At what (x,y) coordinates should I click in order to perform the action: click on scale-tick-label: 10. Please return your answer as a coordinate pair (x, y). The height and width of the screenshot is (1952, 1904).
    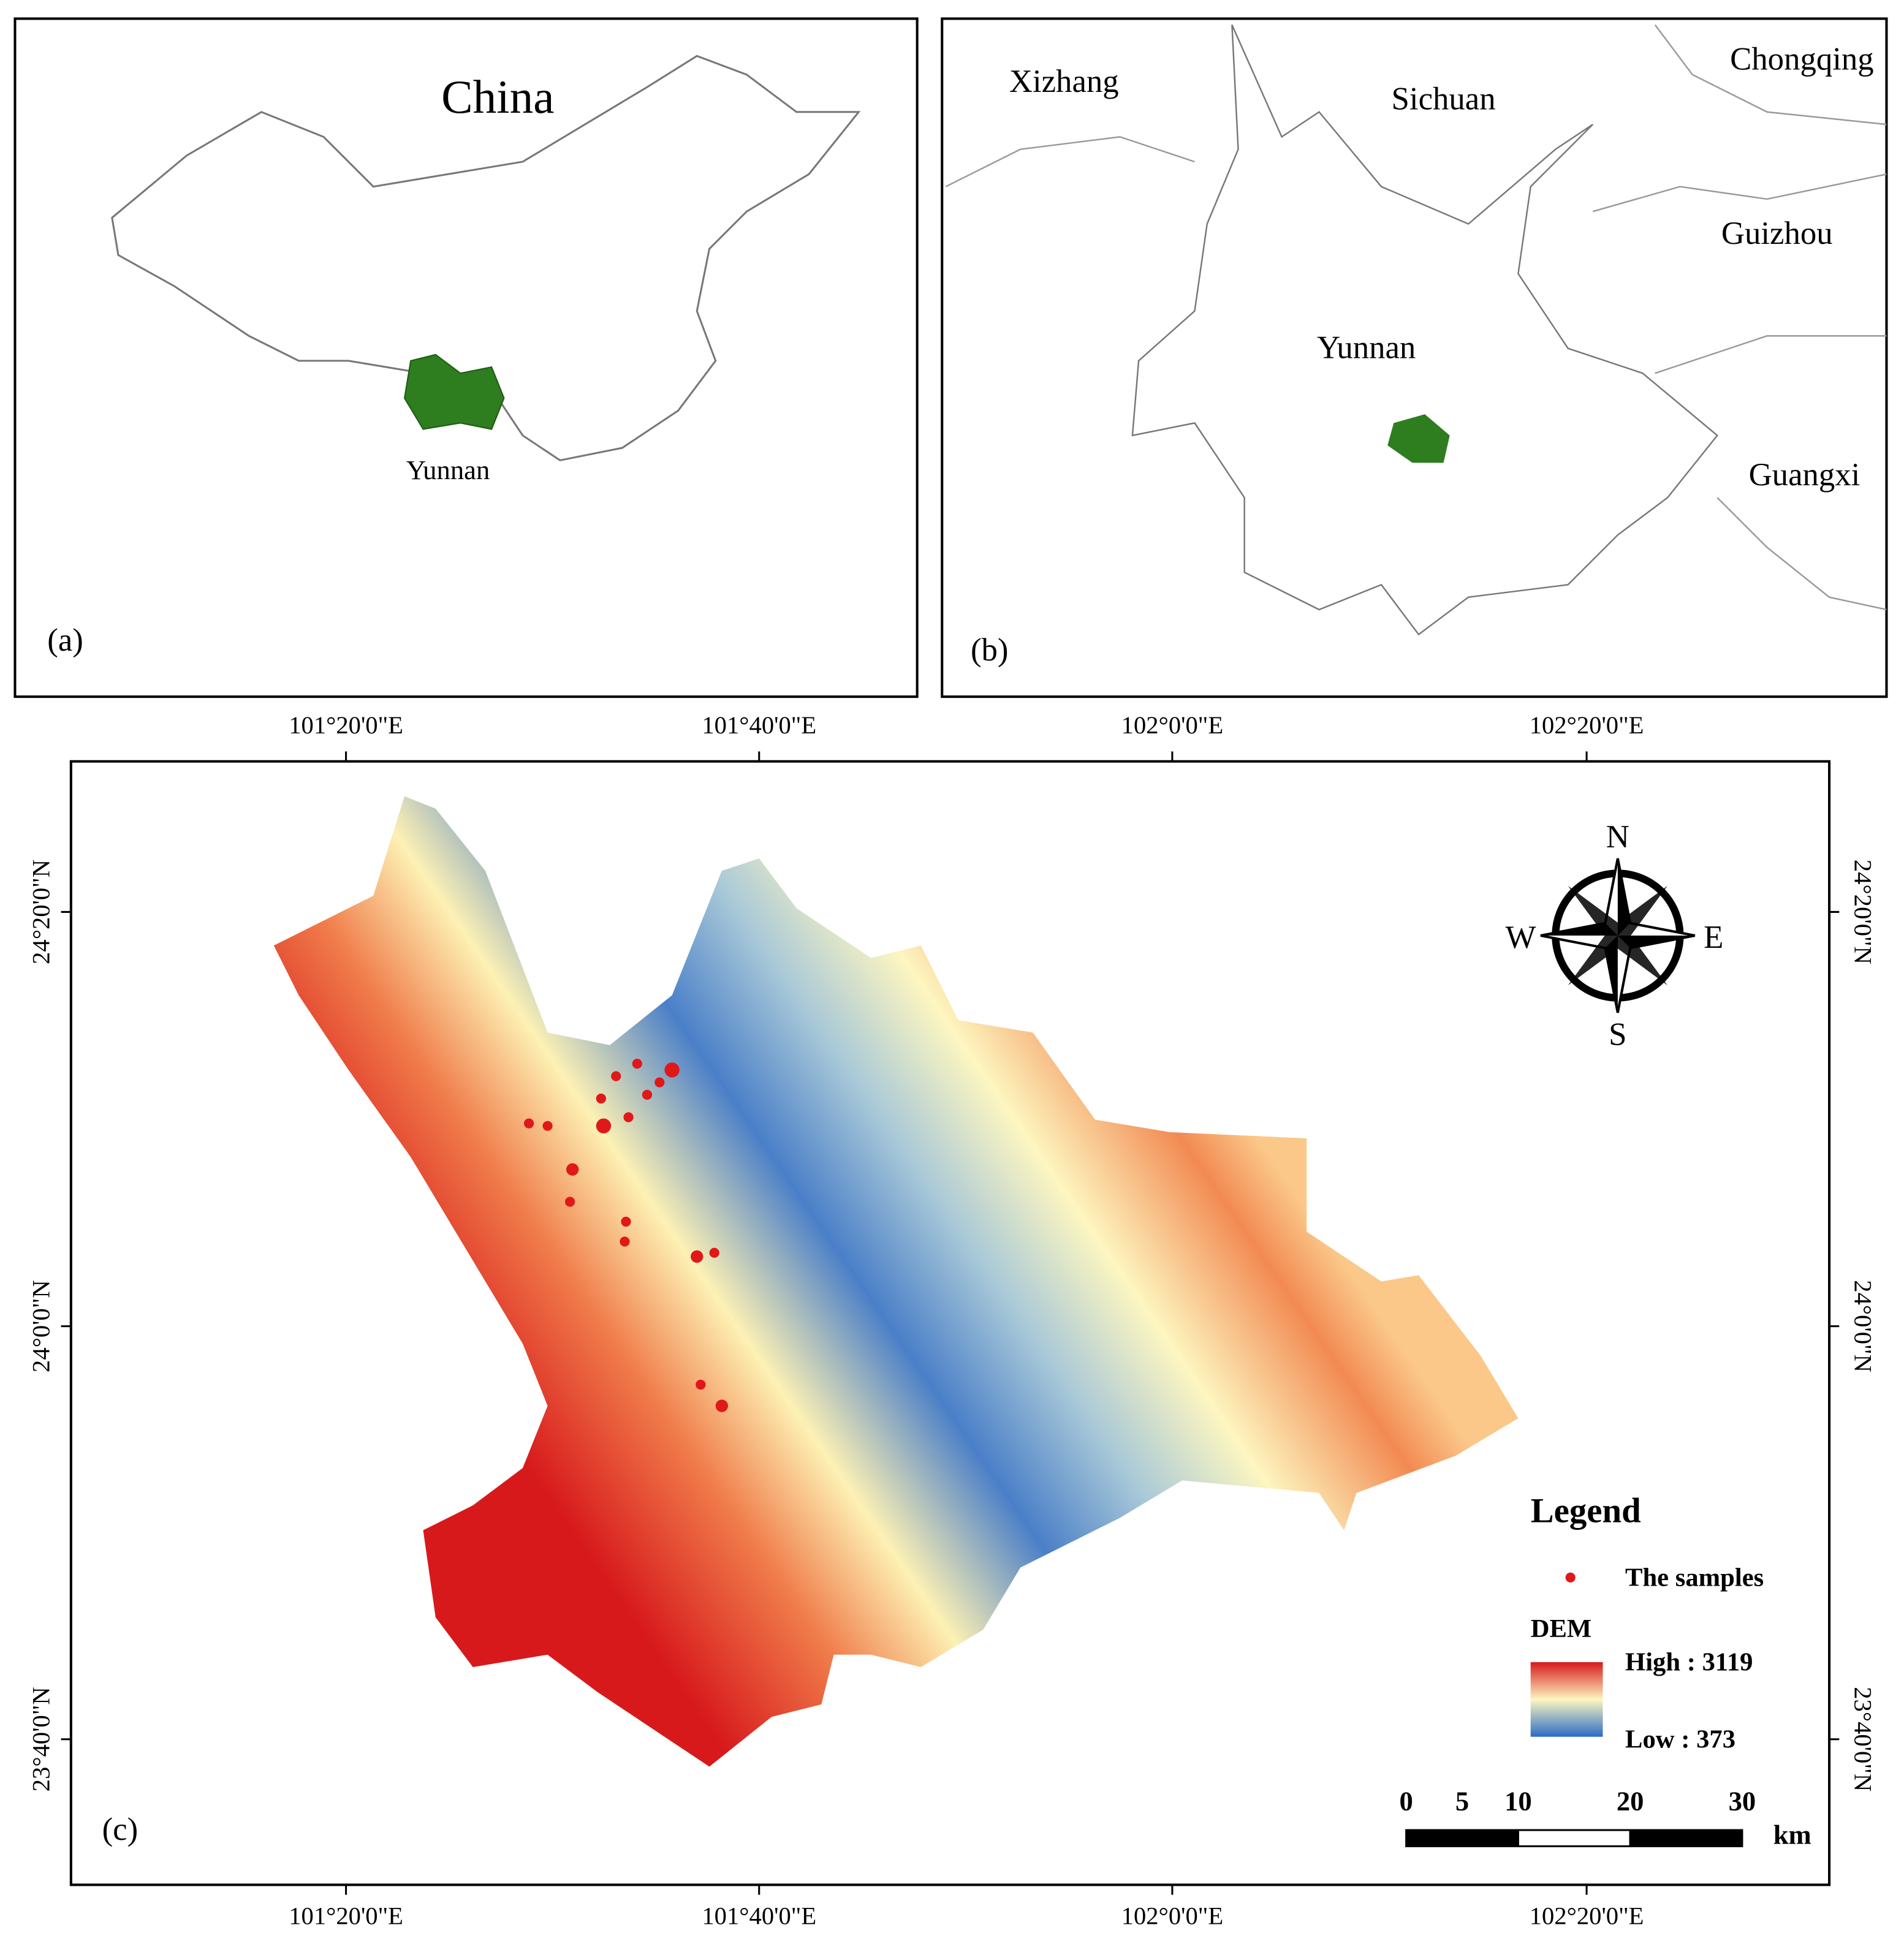
    Looking at the image, I should click on (1518, 1801).